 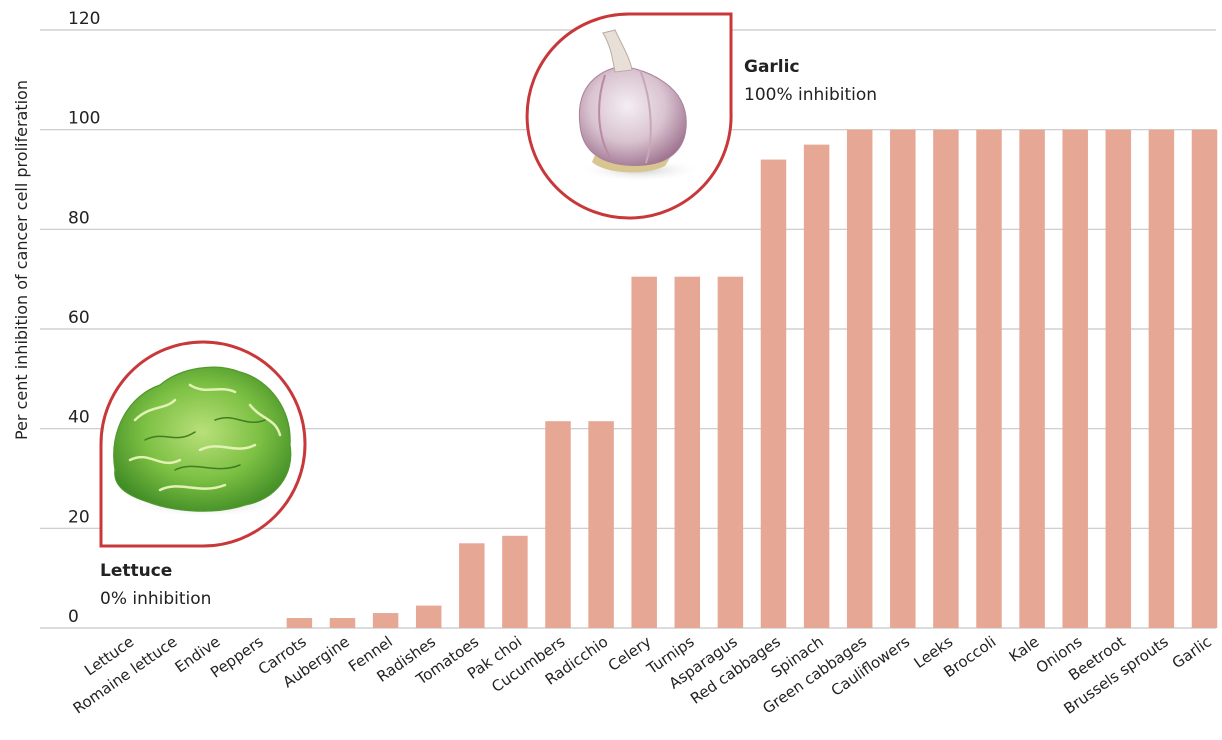 What do you see at coordinates (202, 441) in the screenshot?
I see `lettuce-head-image` at bounding box center [202, 441].